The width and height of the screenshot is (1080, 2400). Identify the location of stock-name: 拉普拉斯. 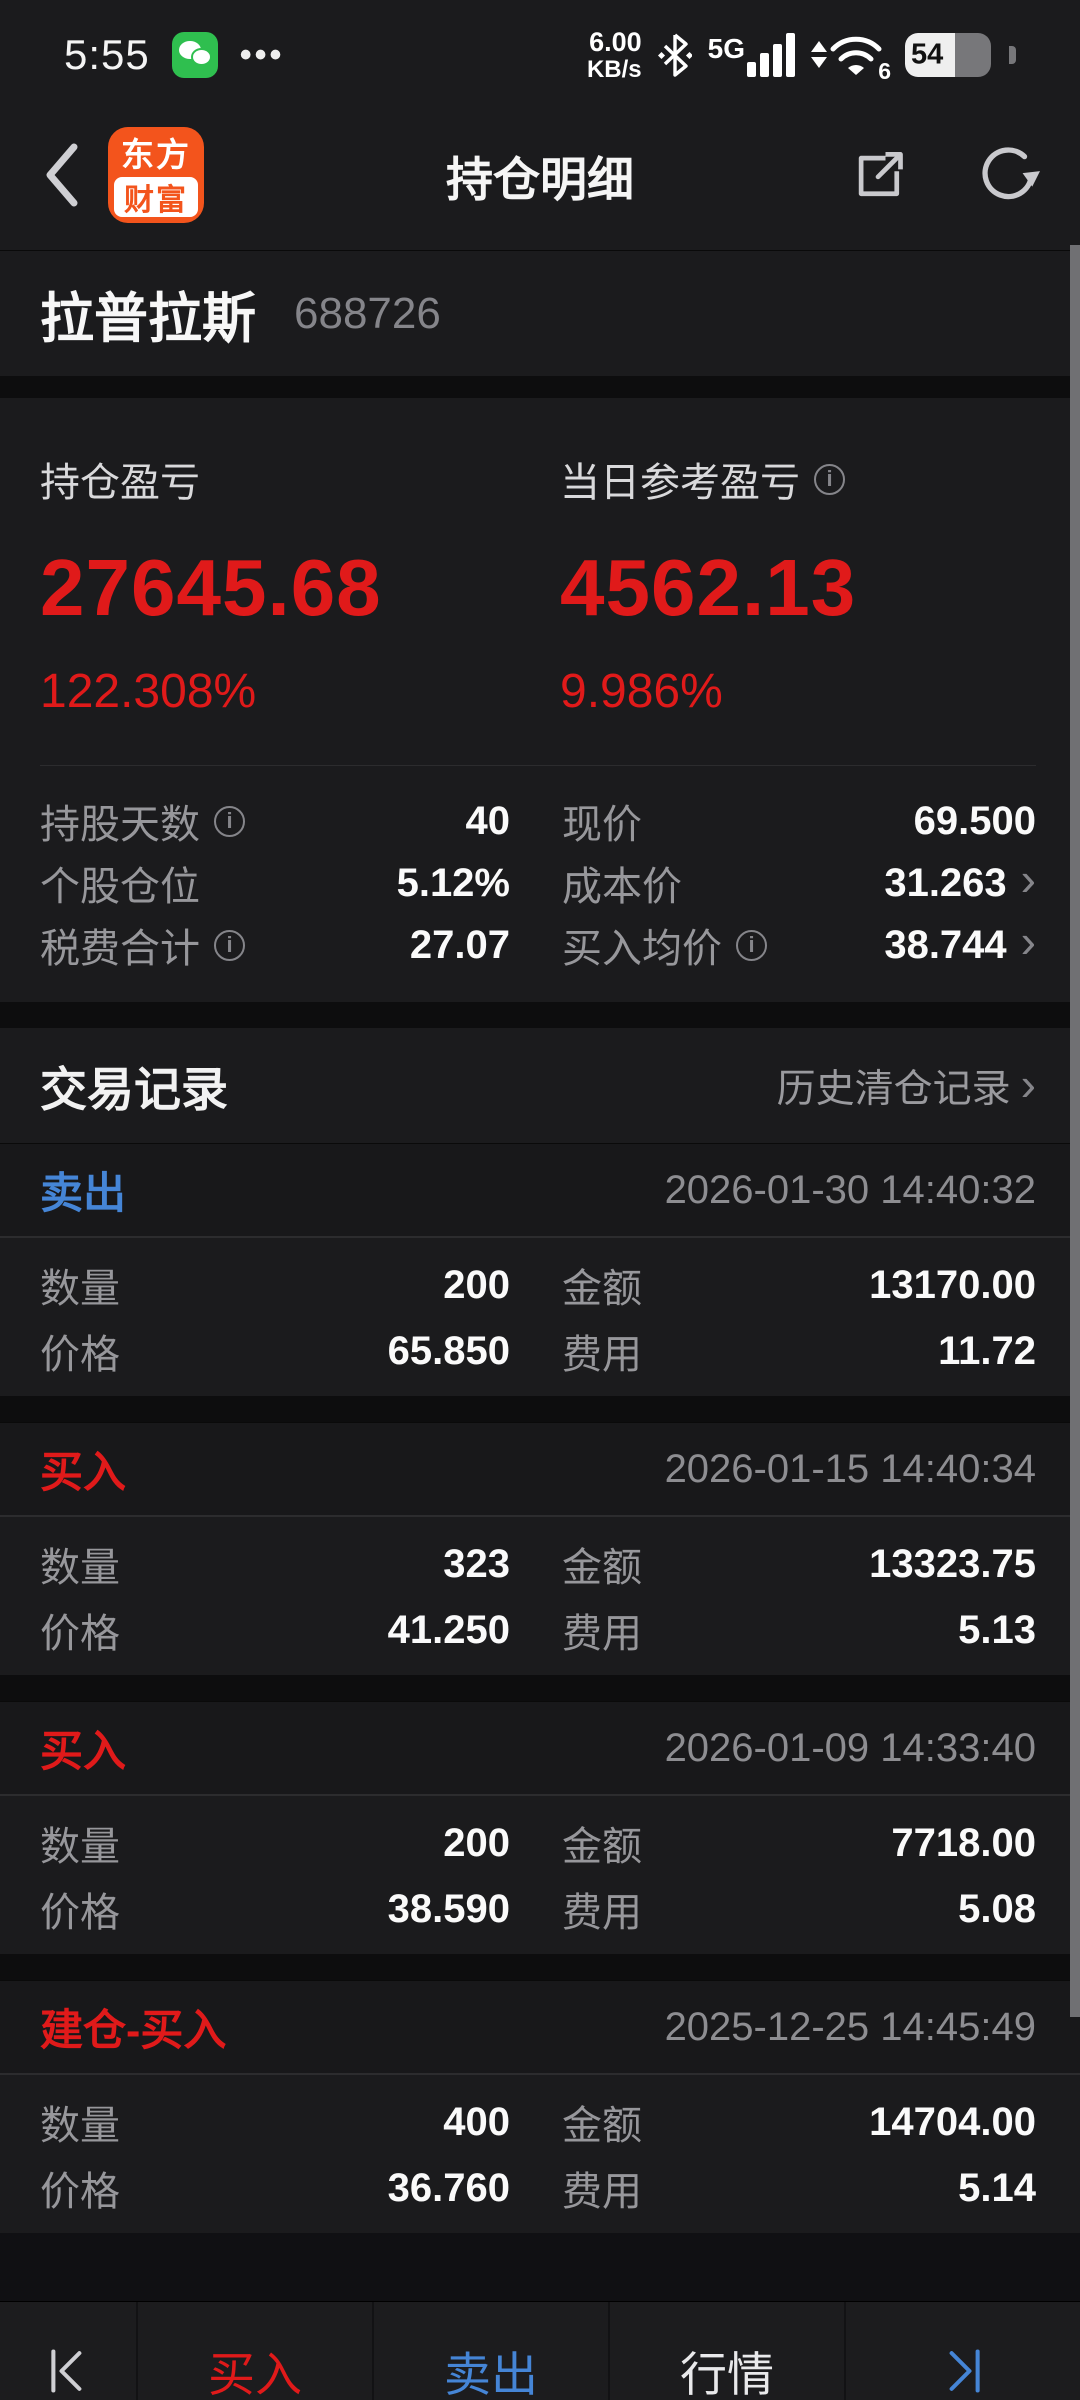
(148, 319).